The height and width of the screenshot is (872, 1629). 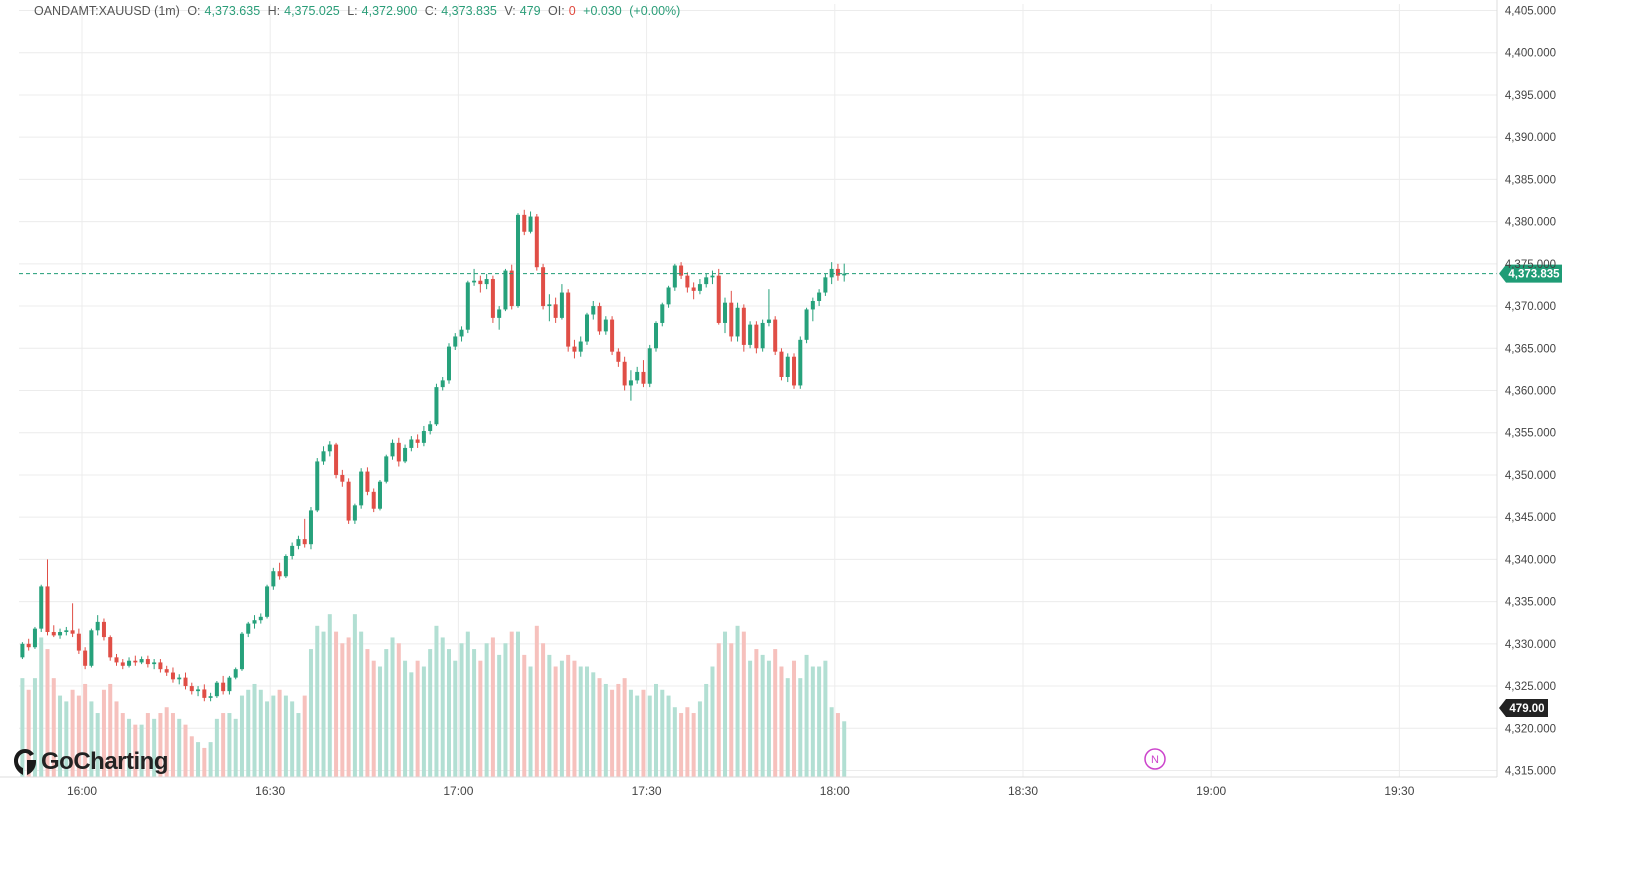 What do you see at coordinates (1155, 759) in the screenshot?
I see `news-marker-icon` at bounding box center [1155, 759].